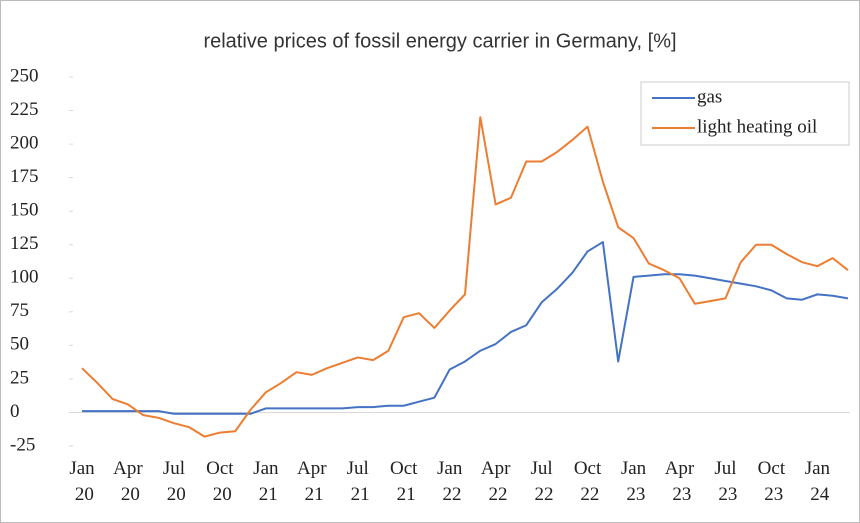  What do you see at coordinates (22, 444) in the screenshot?
I see `y-tick-label: -25` at bounding box center [22, 444].